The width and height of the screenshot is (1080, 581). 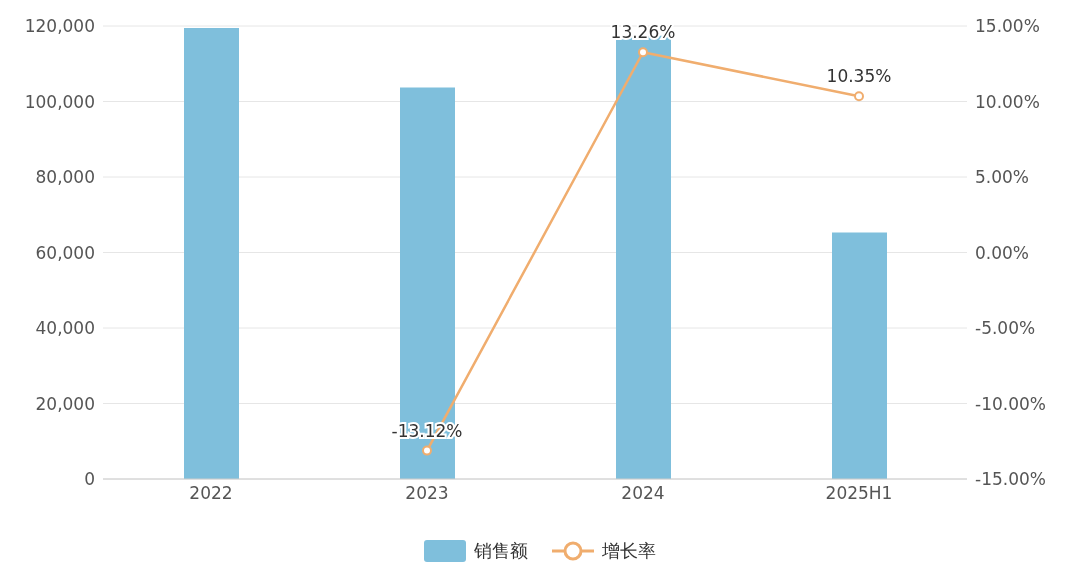 I want to click on y2-tick-label: 10.00%, so click(x=1007, y=101).